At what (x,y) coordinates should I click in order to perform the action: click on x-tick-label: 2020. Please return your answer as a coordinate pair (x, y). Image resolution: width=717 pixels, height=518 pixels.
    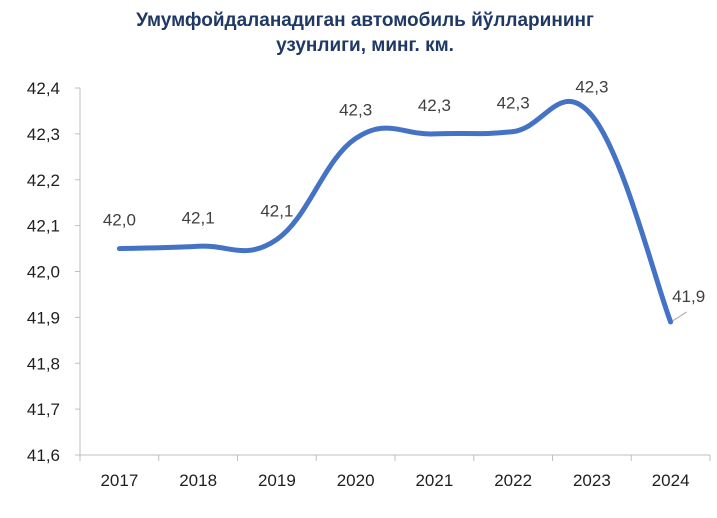
    Looking at the image, I should click on (356, 480).